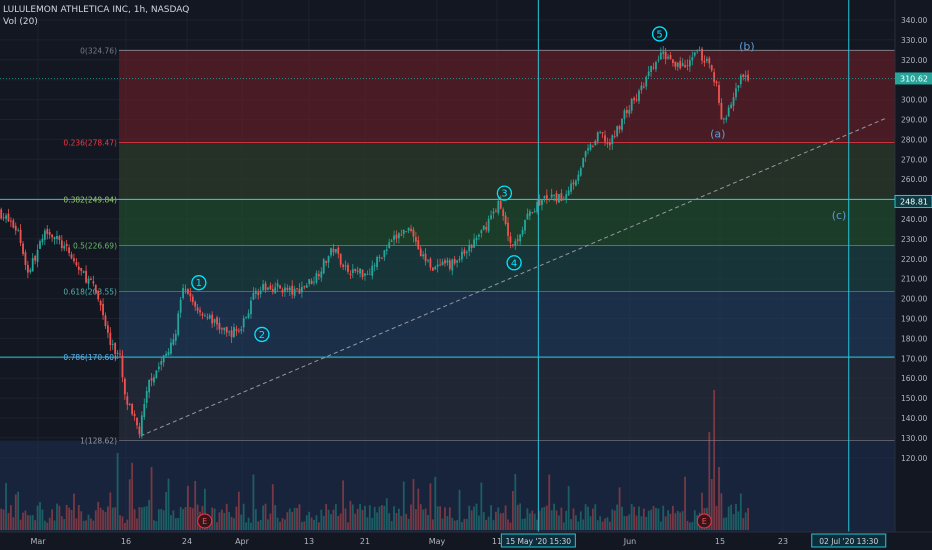 This screenshot has width=932, height=550. Describe the element at coordinates (914, 78) in the screenshot. I see `last-price-label: 310.62` at that location.